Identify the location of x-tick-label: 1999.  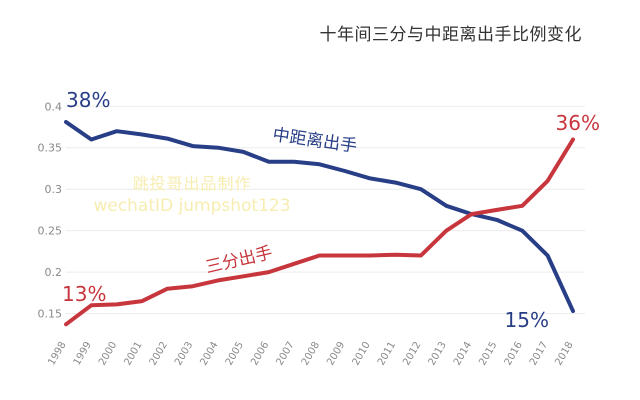
(83, 354).